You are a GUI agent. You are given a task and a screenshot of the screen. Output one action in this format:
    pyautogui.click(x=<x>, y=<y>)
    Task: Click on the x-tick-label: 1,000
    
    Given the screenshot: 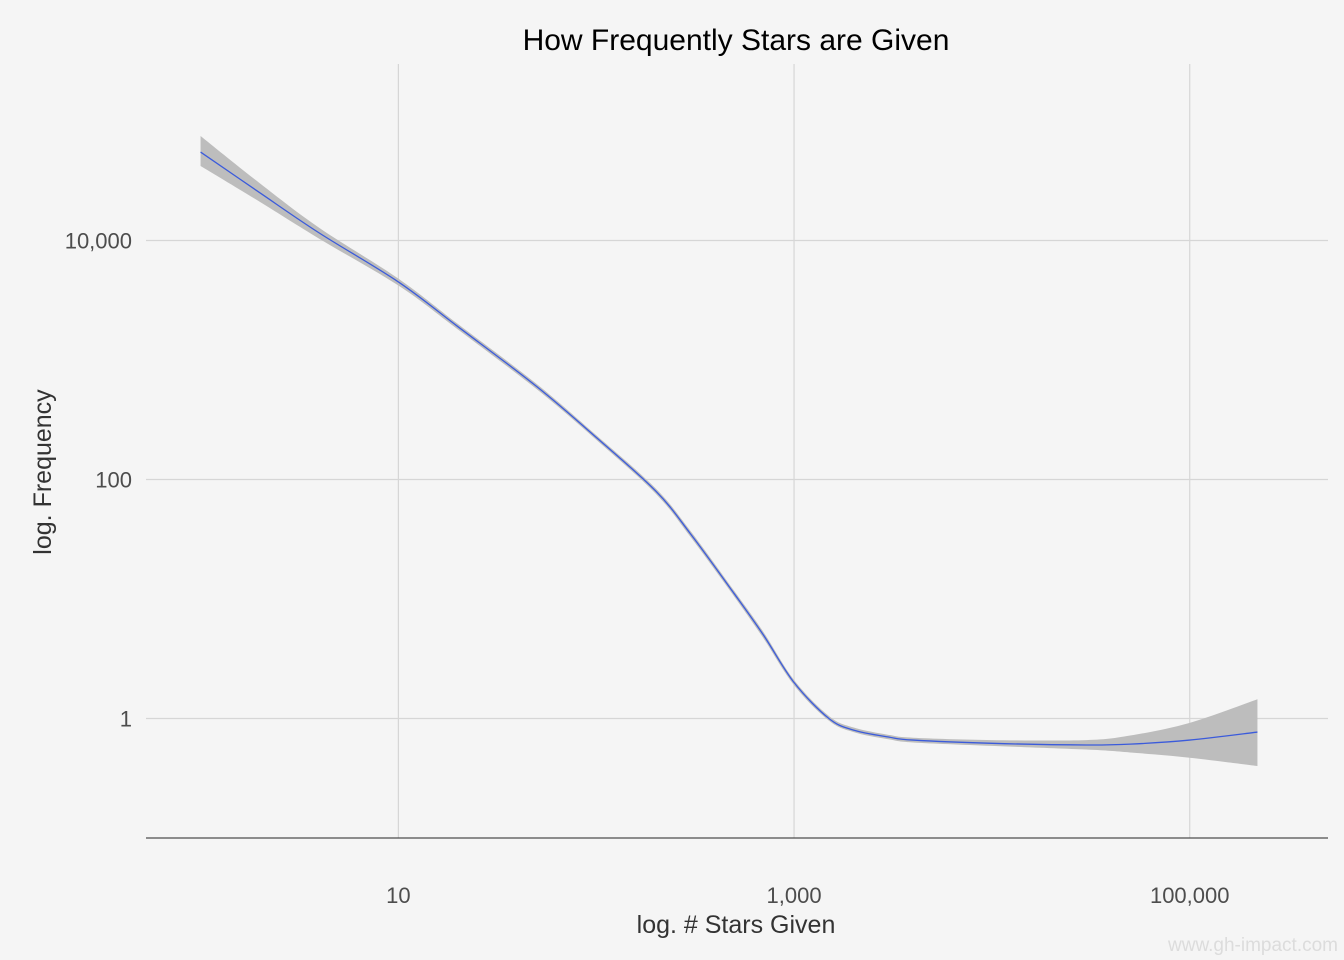 What is the action you would take?
    pyautogui.click(x=794, y=895)
    